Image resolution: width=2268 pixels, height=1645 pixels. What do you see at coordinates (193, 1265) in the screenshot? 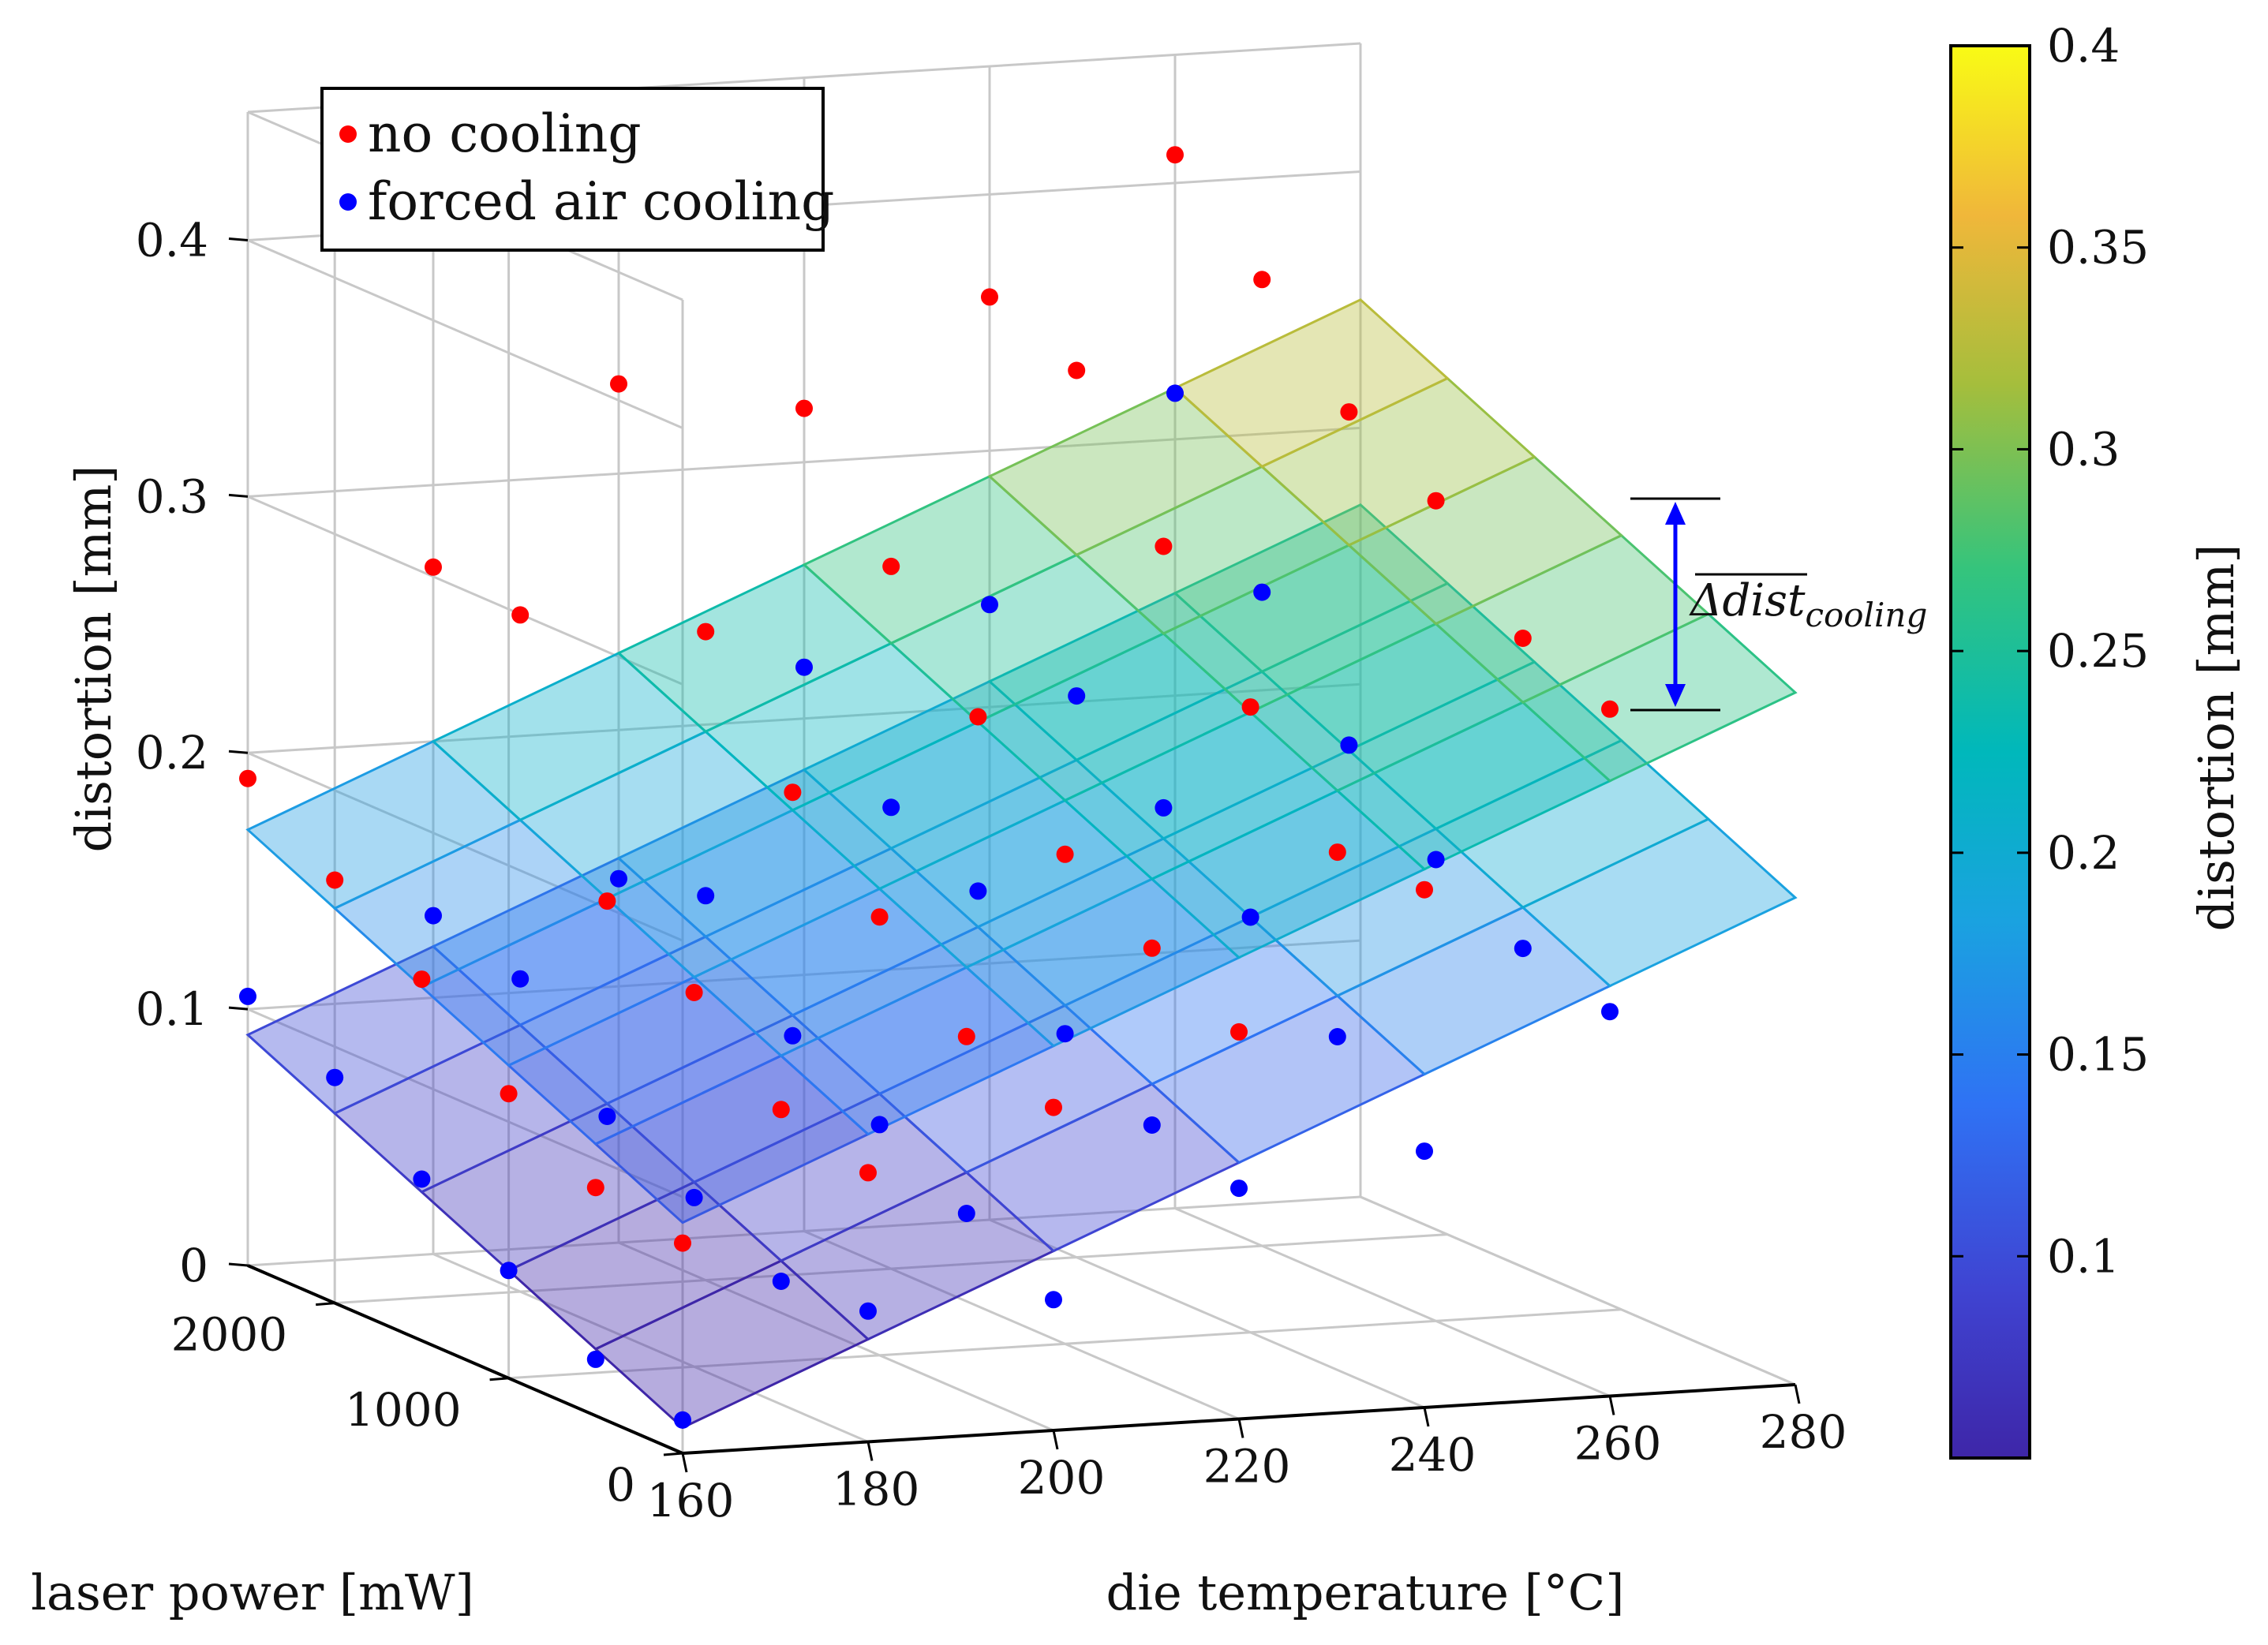
I see `z-tick-label: 0` at bounding box center [193, 1265].